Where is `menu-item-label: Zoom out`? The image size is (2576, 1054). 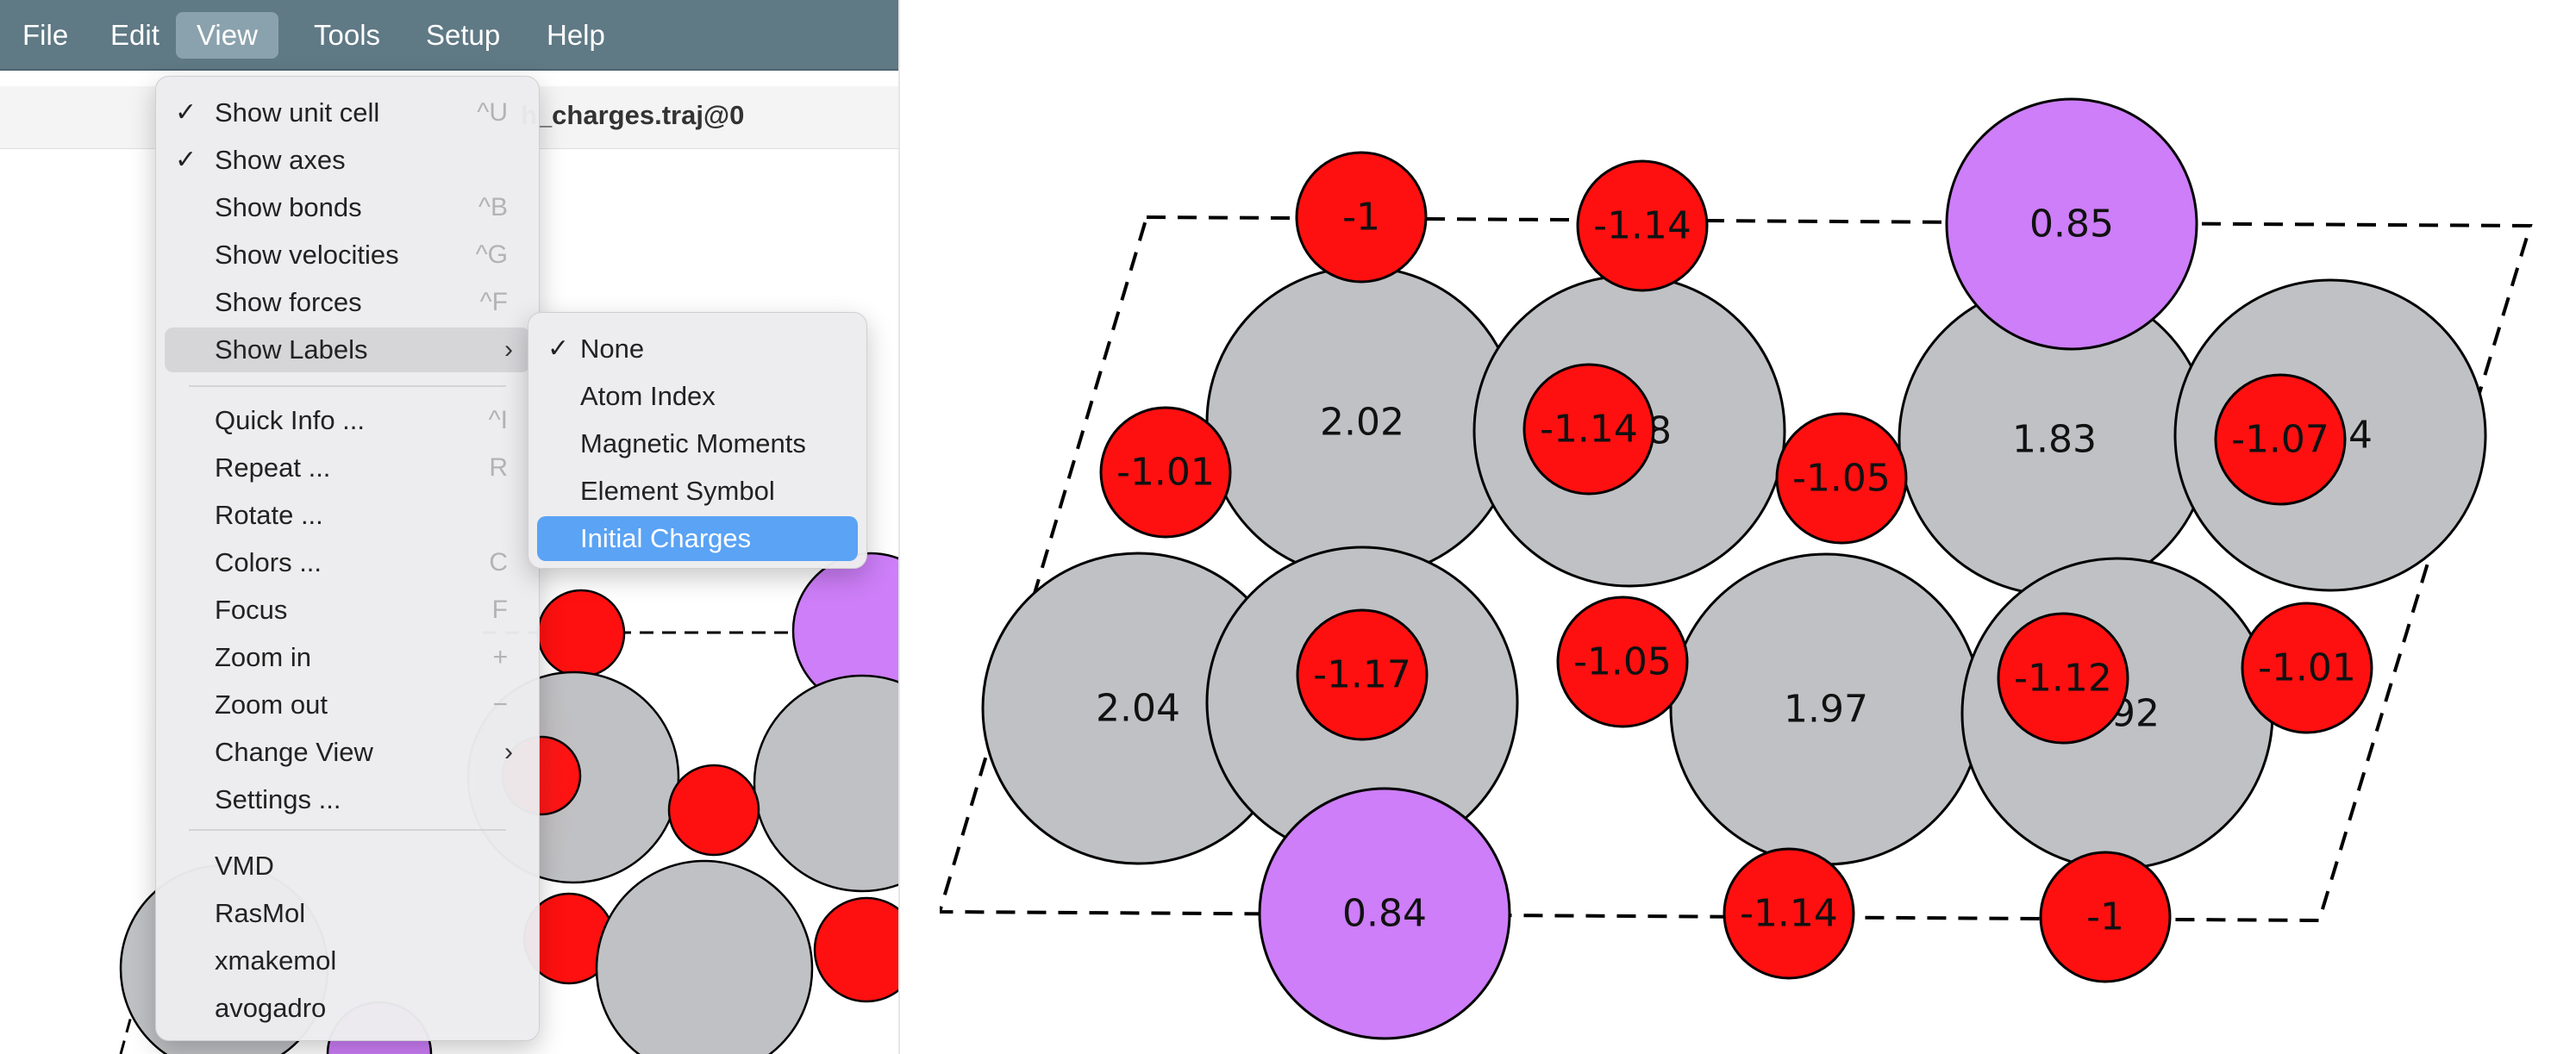
menu-item-label: Zoom out is located at coordinates (271, 704).